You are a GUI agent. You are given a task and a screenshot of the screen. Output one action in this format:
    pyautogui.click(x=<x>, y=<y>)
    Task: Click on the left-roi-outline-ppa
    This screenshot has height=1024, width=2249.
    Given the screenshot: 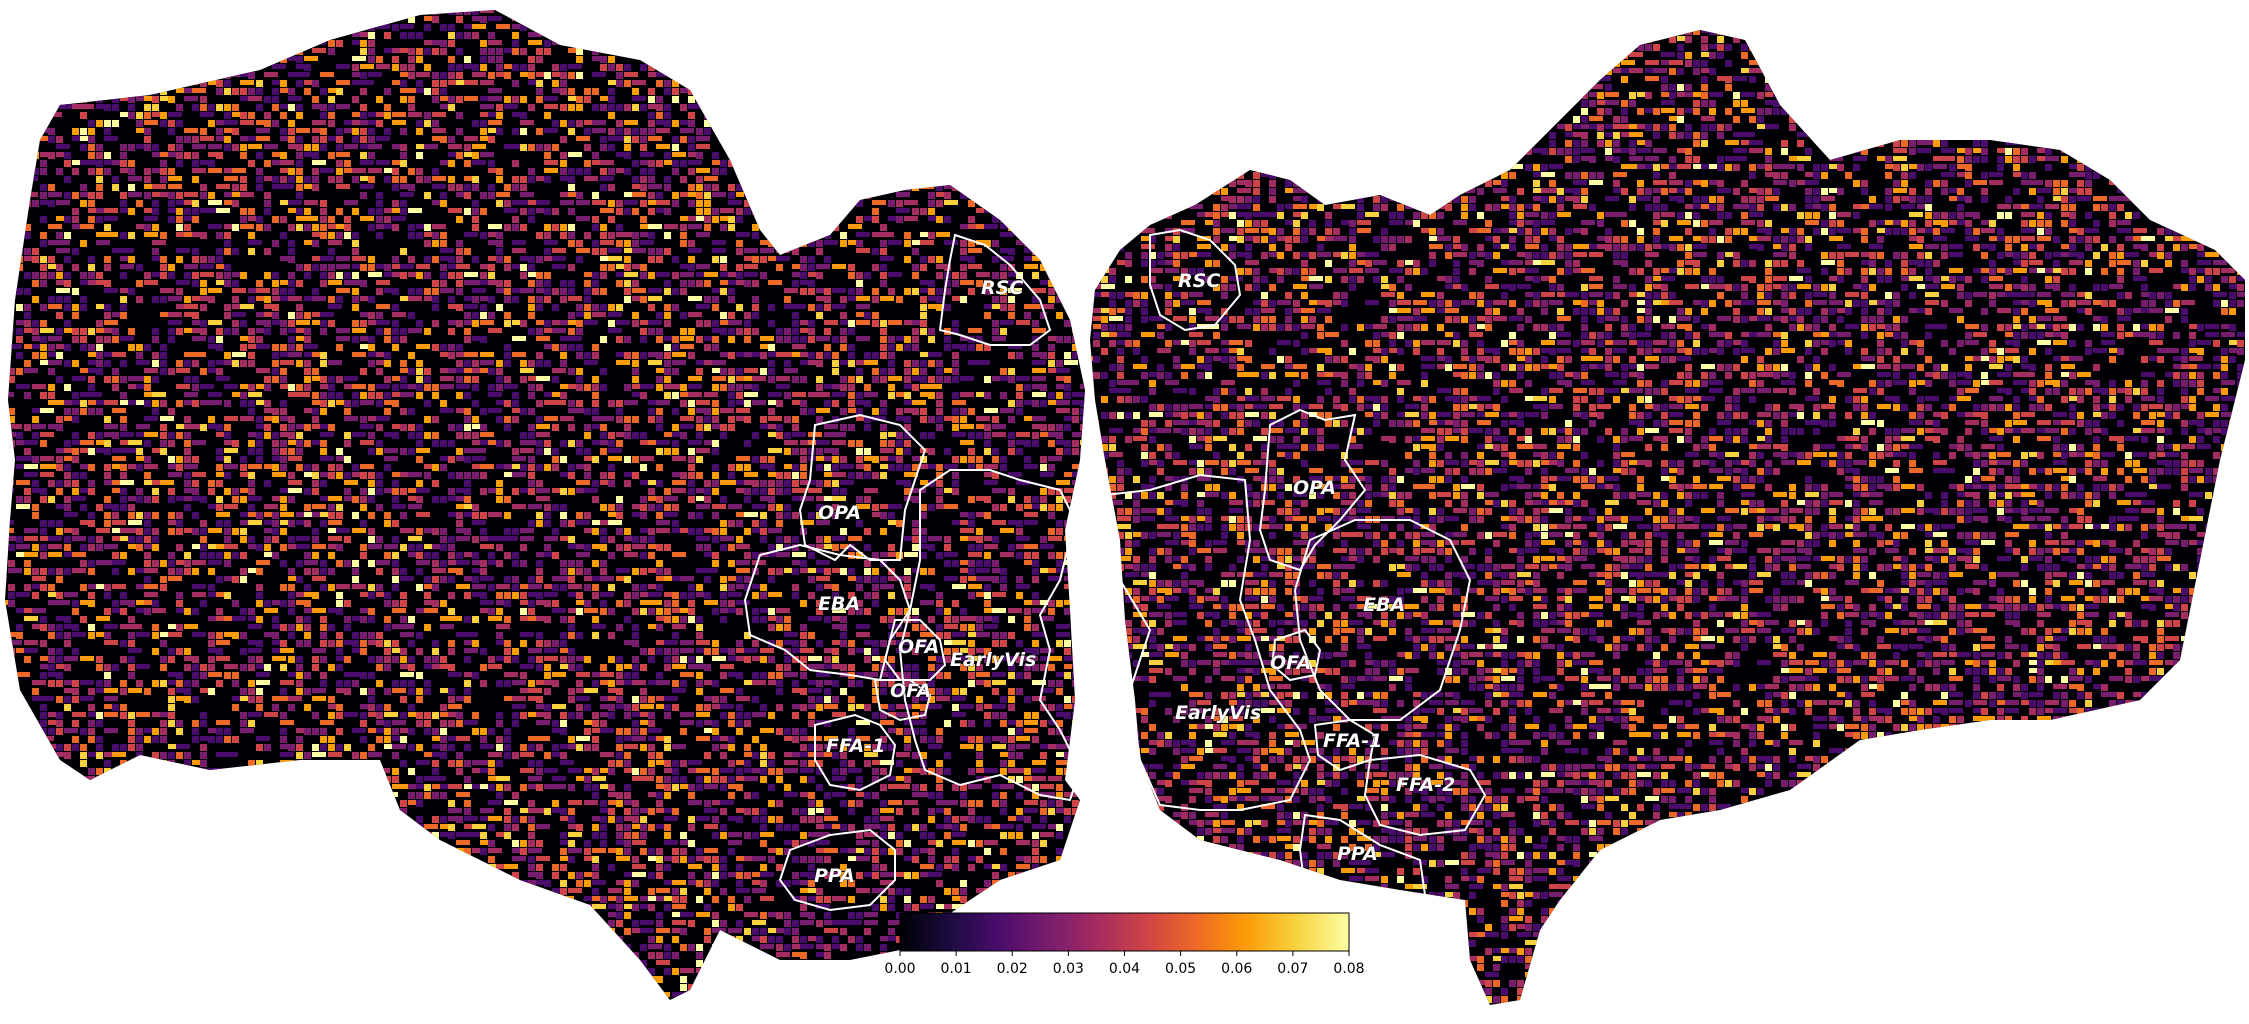 What is the action you would take?
    pyautogui.click(x=837, y=870)
    